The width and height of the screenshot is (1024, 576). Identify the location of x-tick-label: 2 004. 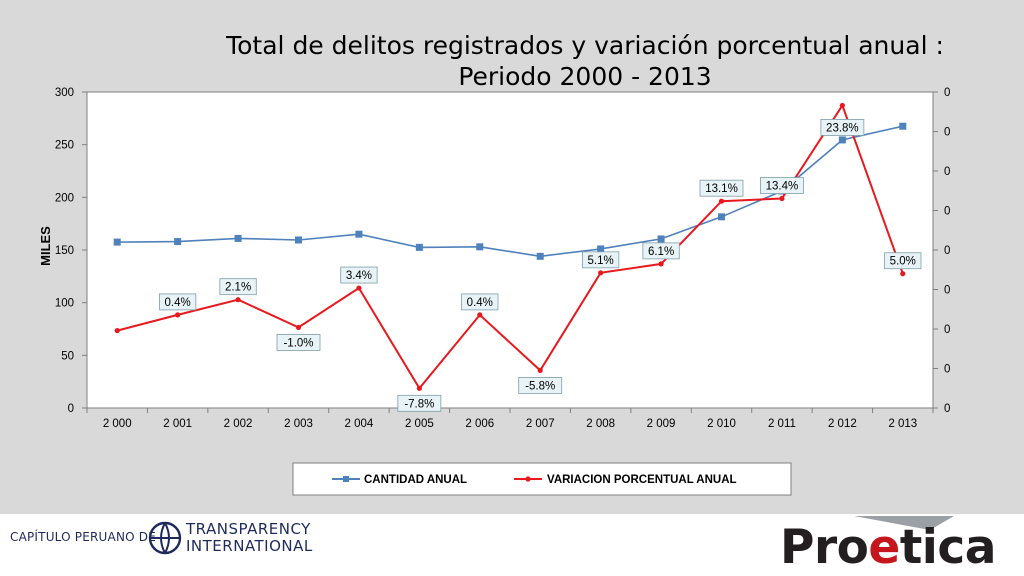
(359, 424).